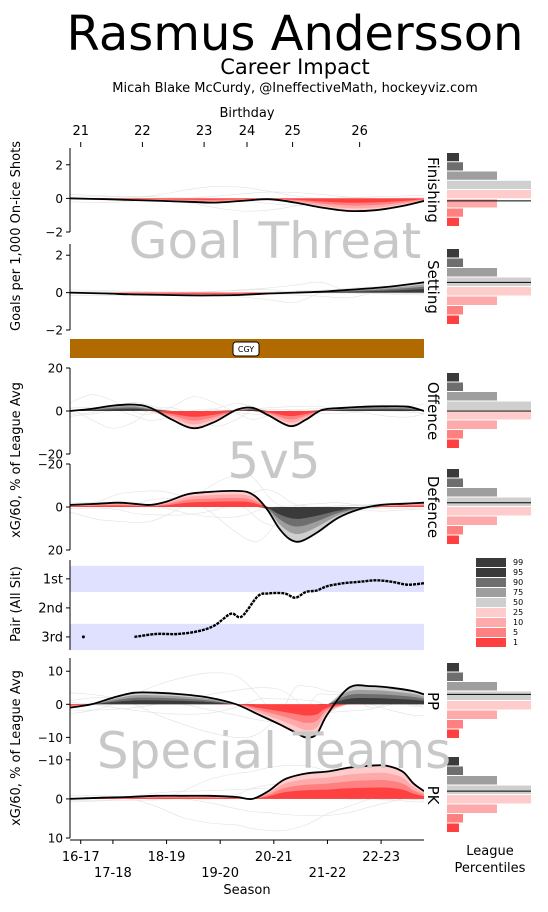  Describe the element at coordinates (247, 131) in the screenshot. I see `top-axis-tick-label: 24` at that location.